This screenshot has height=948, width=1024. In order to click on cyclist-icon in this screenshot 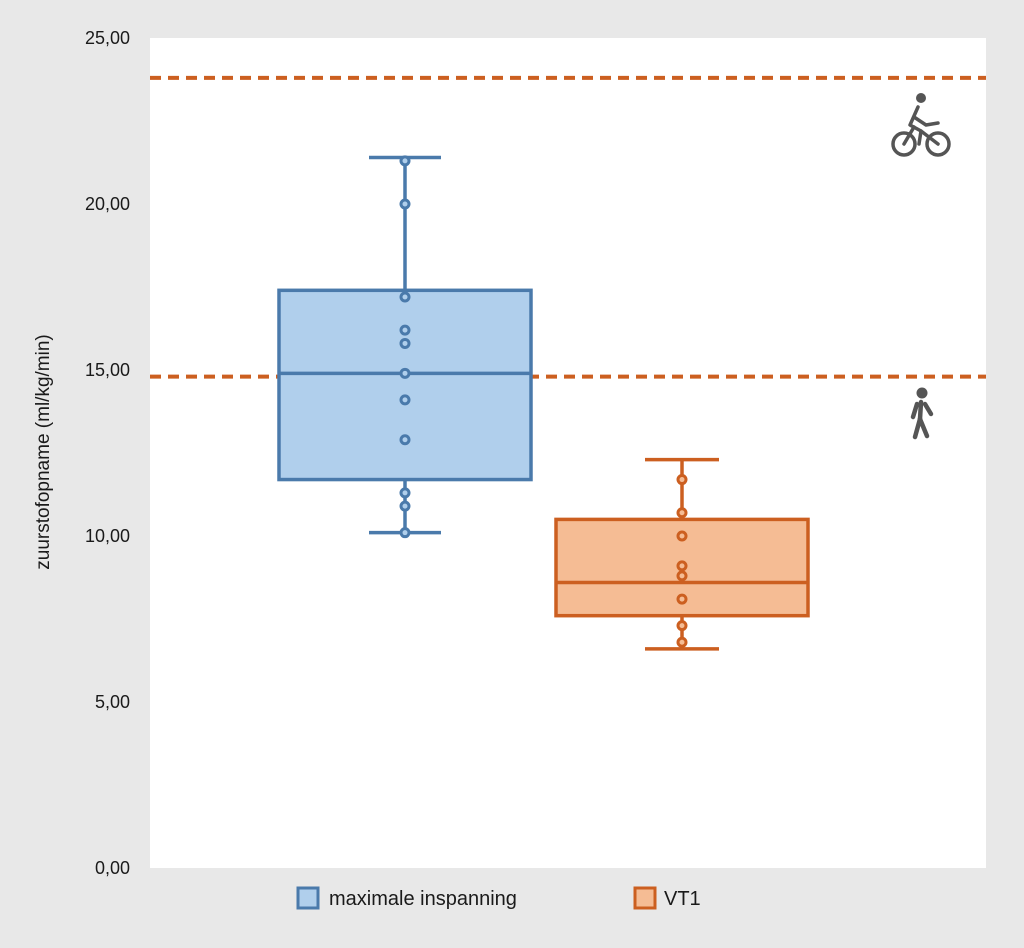, I will do `click(921, 125)`.